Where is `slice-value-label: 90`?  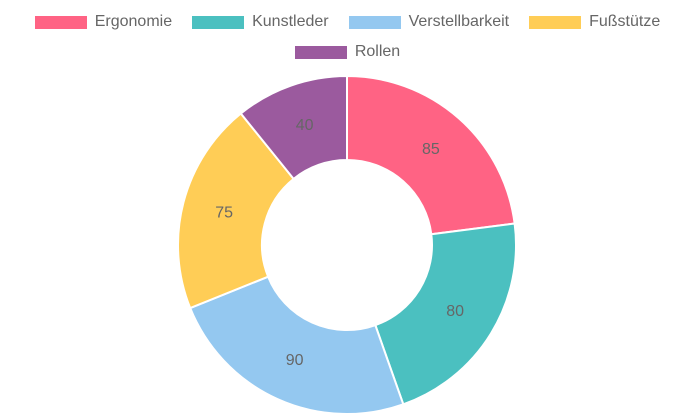 slice-value-label: 90 is located at coordinates (295, 360).